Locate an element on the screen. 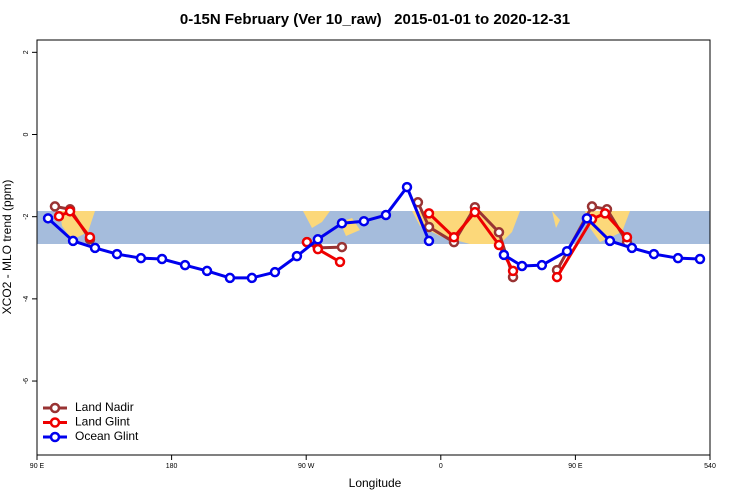 This screenshot has height=500, width=750. x-tick-label: 90 W is located at coordinates (306, 466).